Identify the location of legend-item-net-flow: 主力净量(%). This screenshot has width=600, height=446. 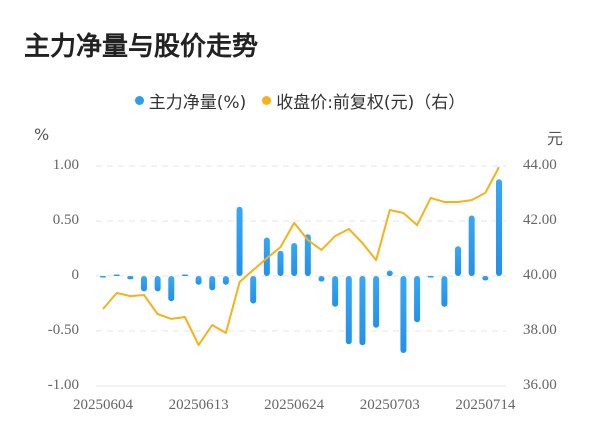
(190, 100).